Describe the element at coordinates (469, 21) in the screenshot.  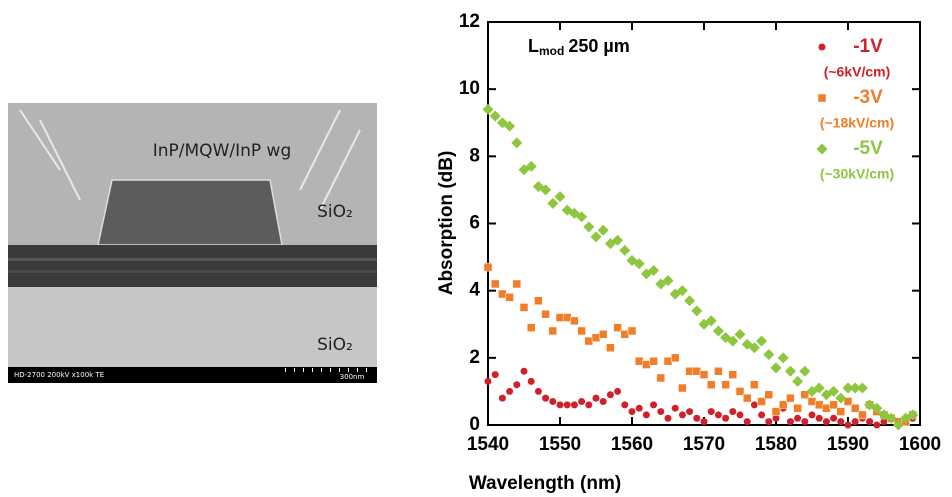
I see `y-tick-label: 12` at that location.